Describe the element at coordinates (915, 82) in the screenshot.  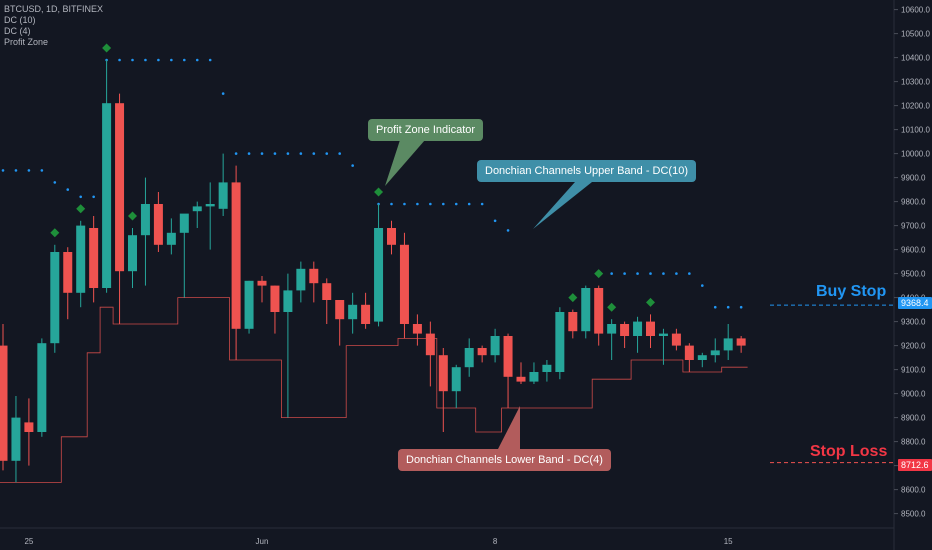
I see `price-tick-label: 10300.0` at that location.